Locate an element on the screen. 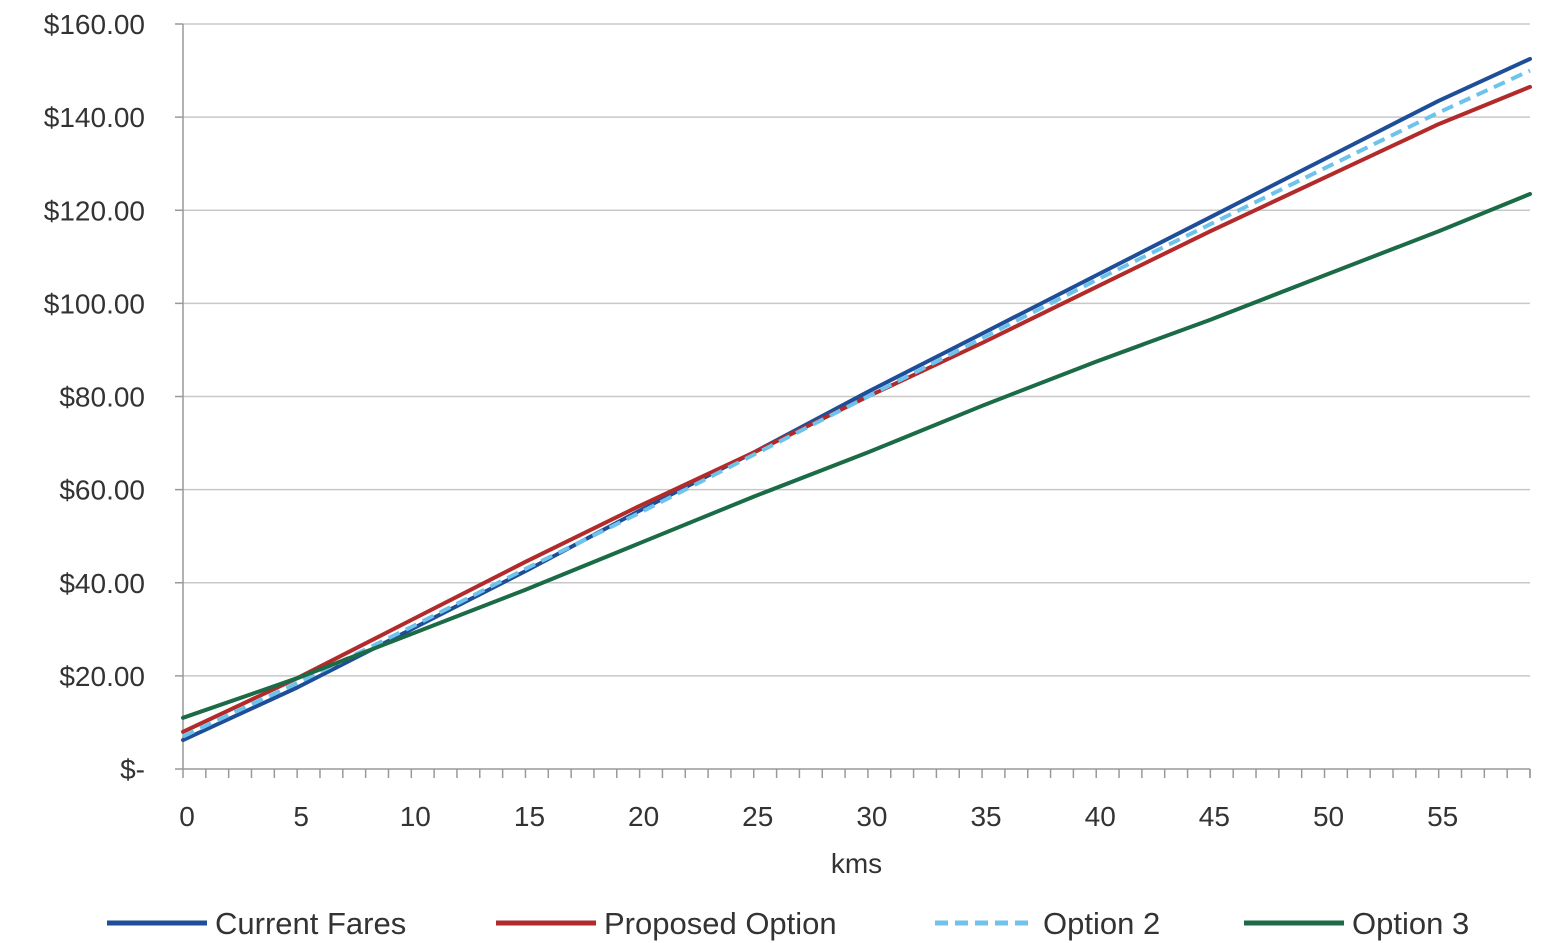  y-tick-label: $60.00 is located at coordinates (102, 490).